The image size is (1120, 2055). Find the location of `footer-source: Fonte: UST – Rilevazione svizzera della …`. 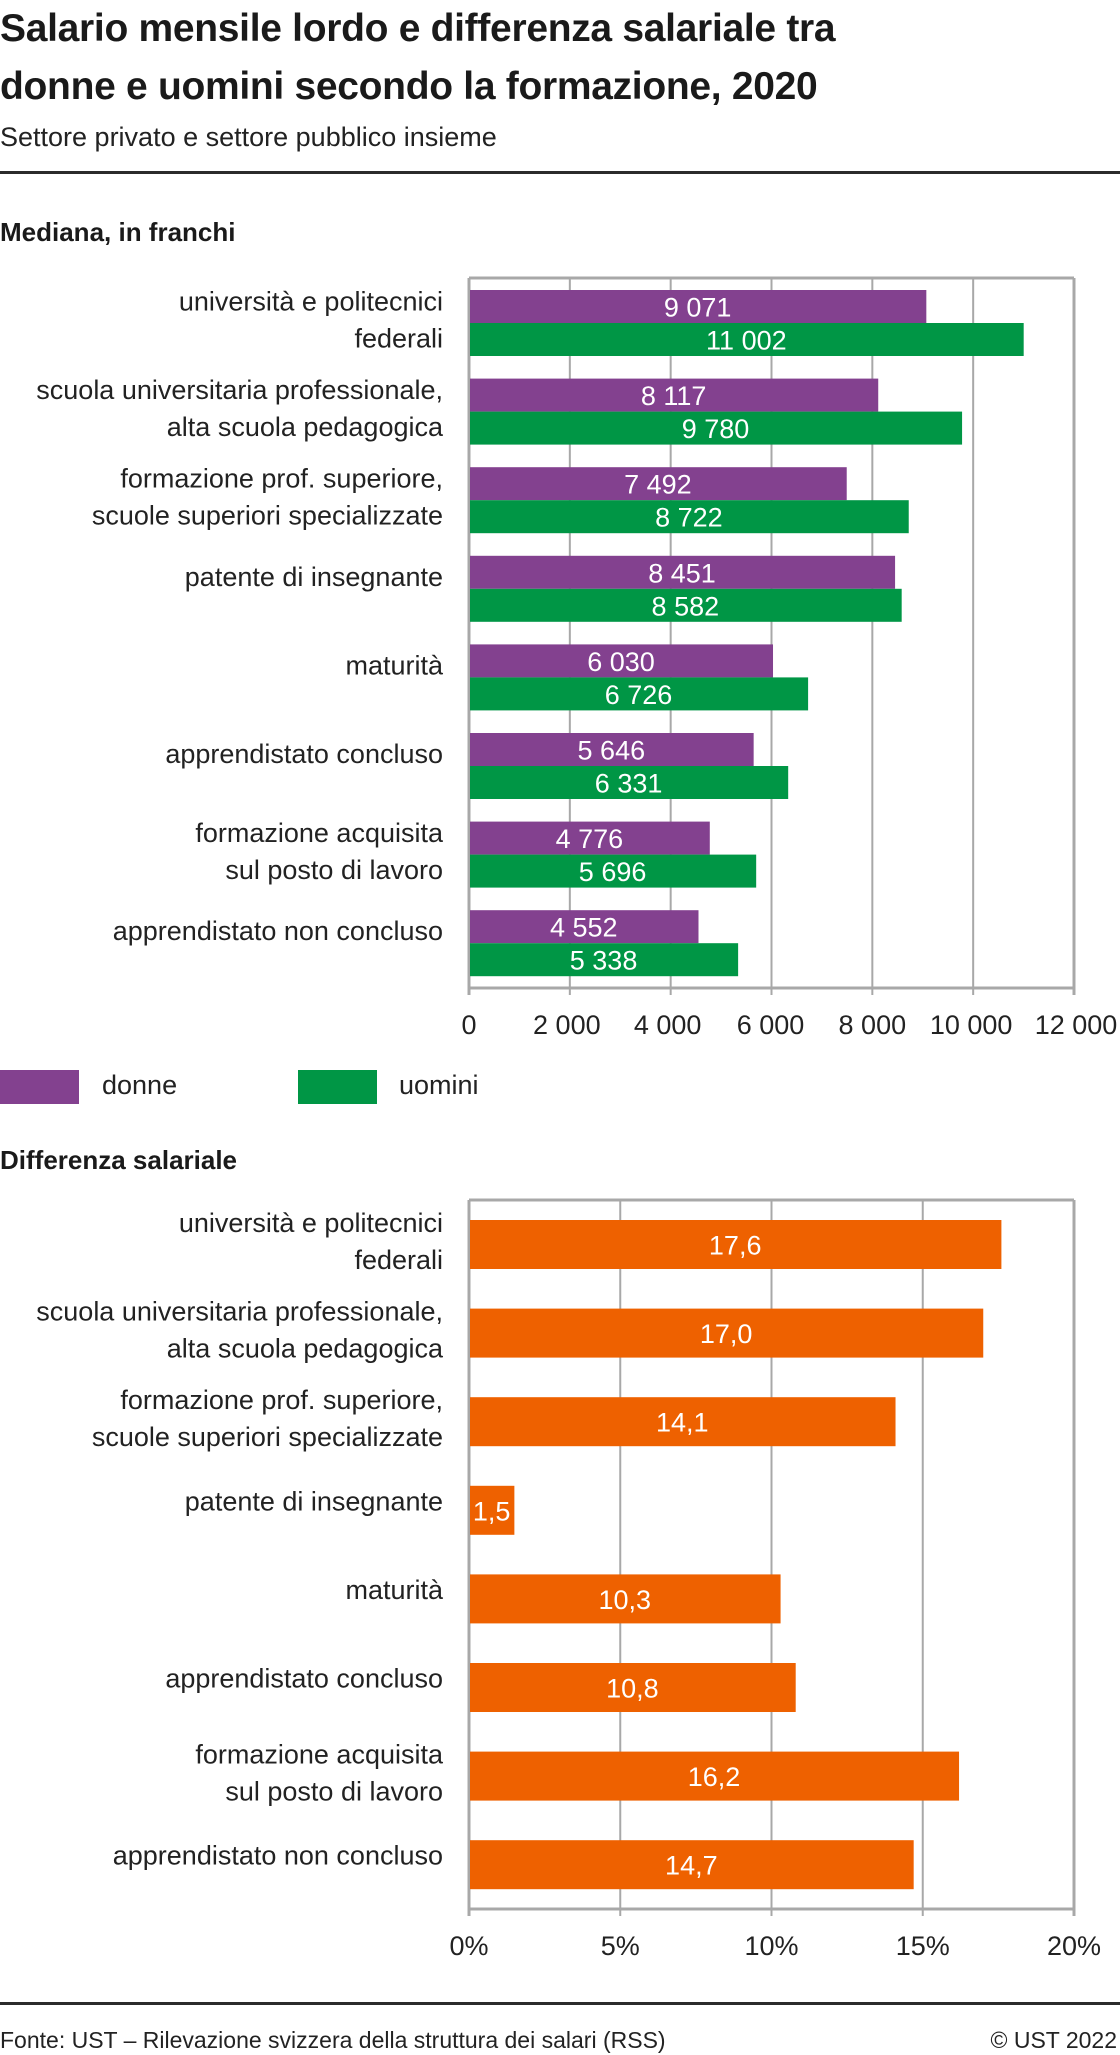

footer-source: Fonte: UST – Rilevazione svizzera della … is located at coordinates (333, 2040).